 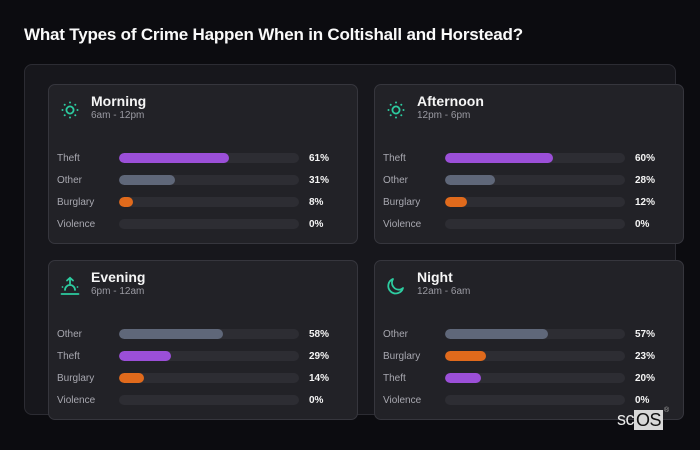 What do you see at coordinates (645, 158) in the screenshot?
I see `bar-value: 60%` at bounding box center [645, 158].